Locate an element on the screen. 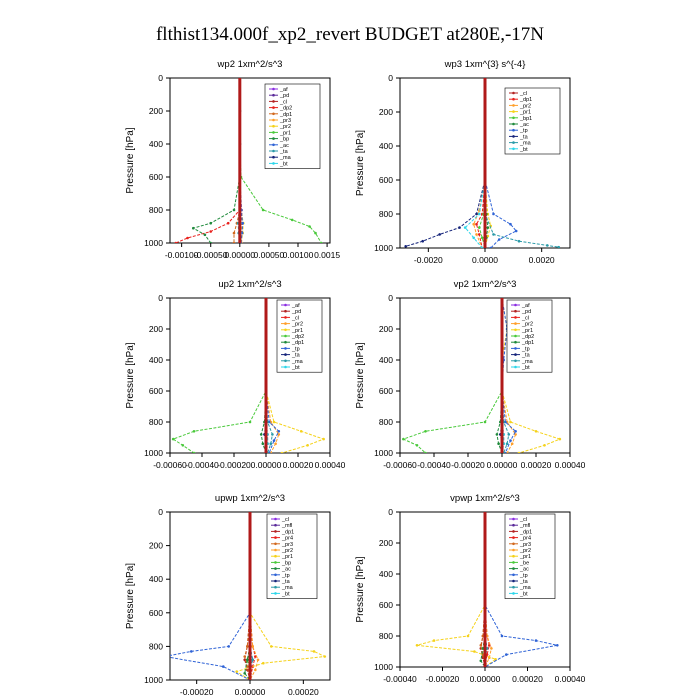  x-tick-label: 0.00020 is located at coordinates (298, 465).